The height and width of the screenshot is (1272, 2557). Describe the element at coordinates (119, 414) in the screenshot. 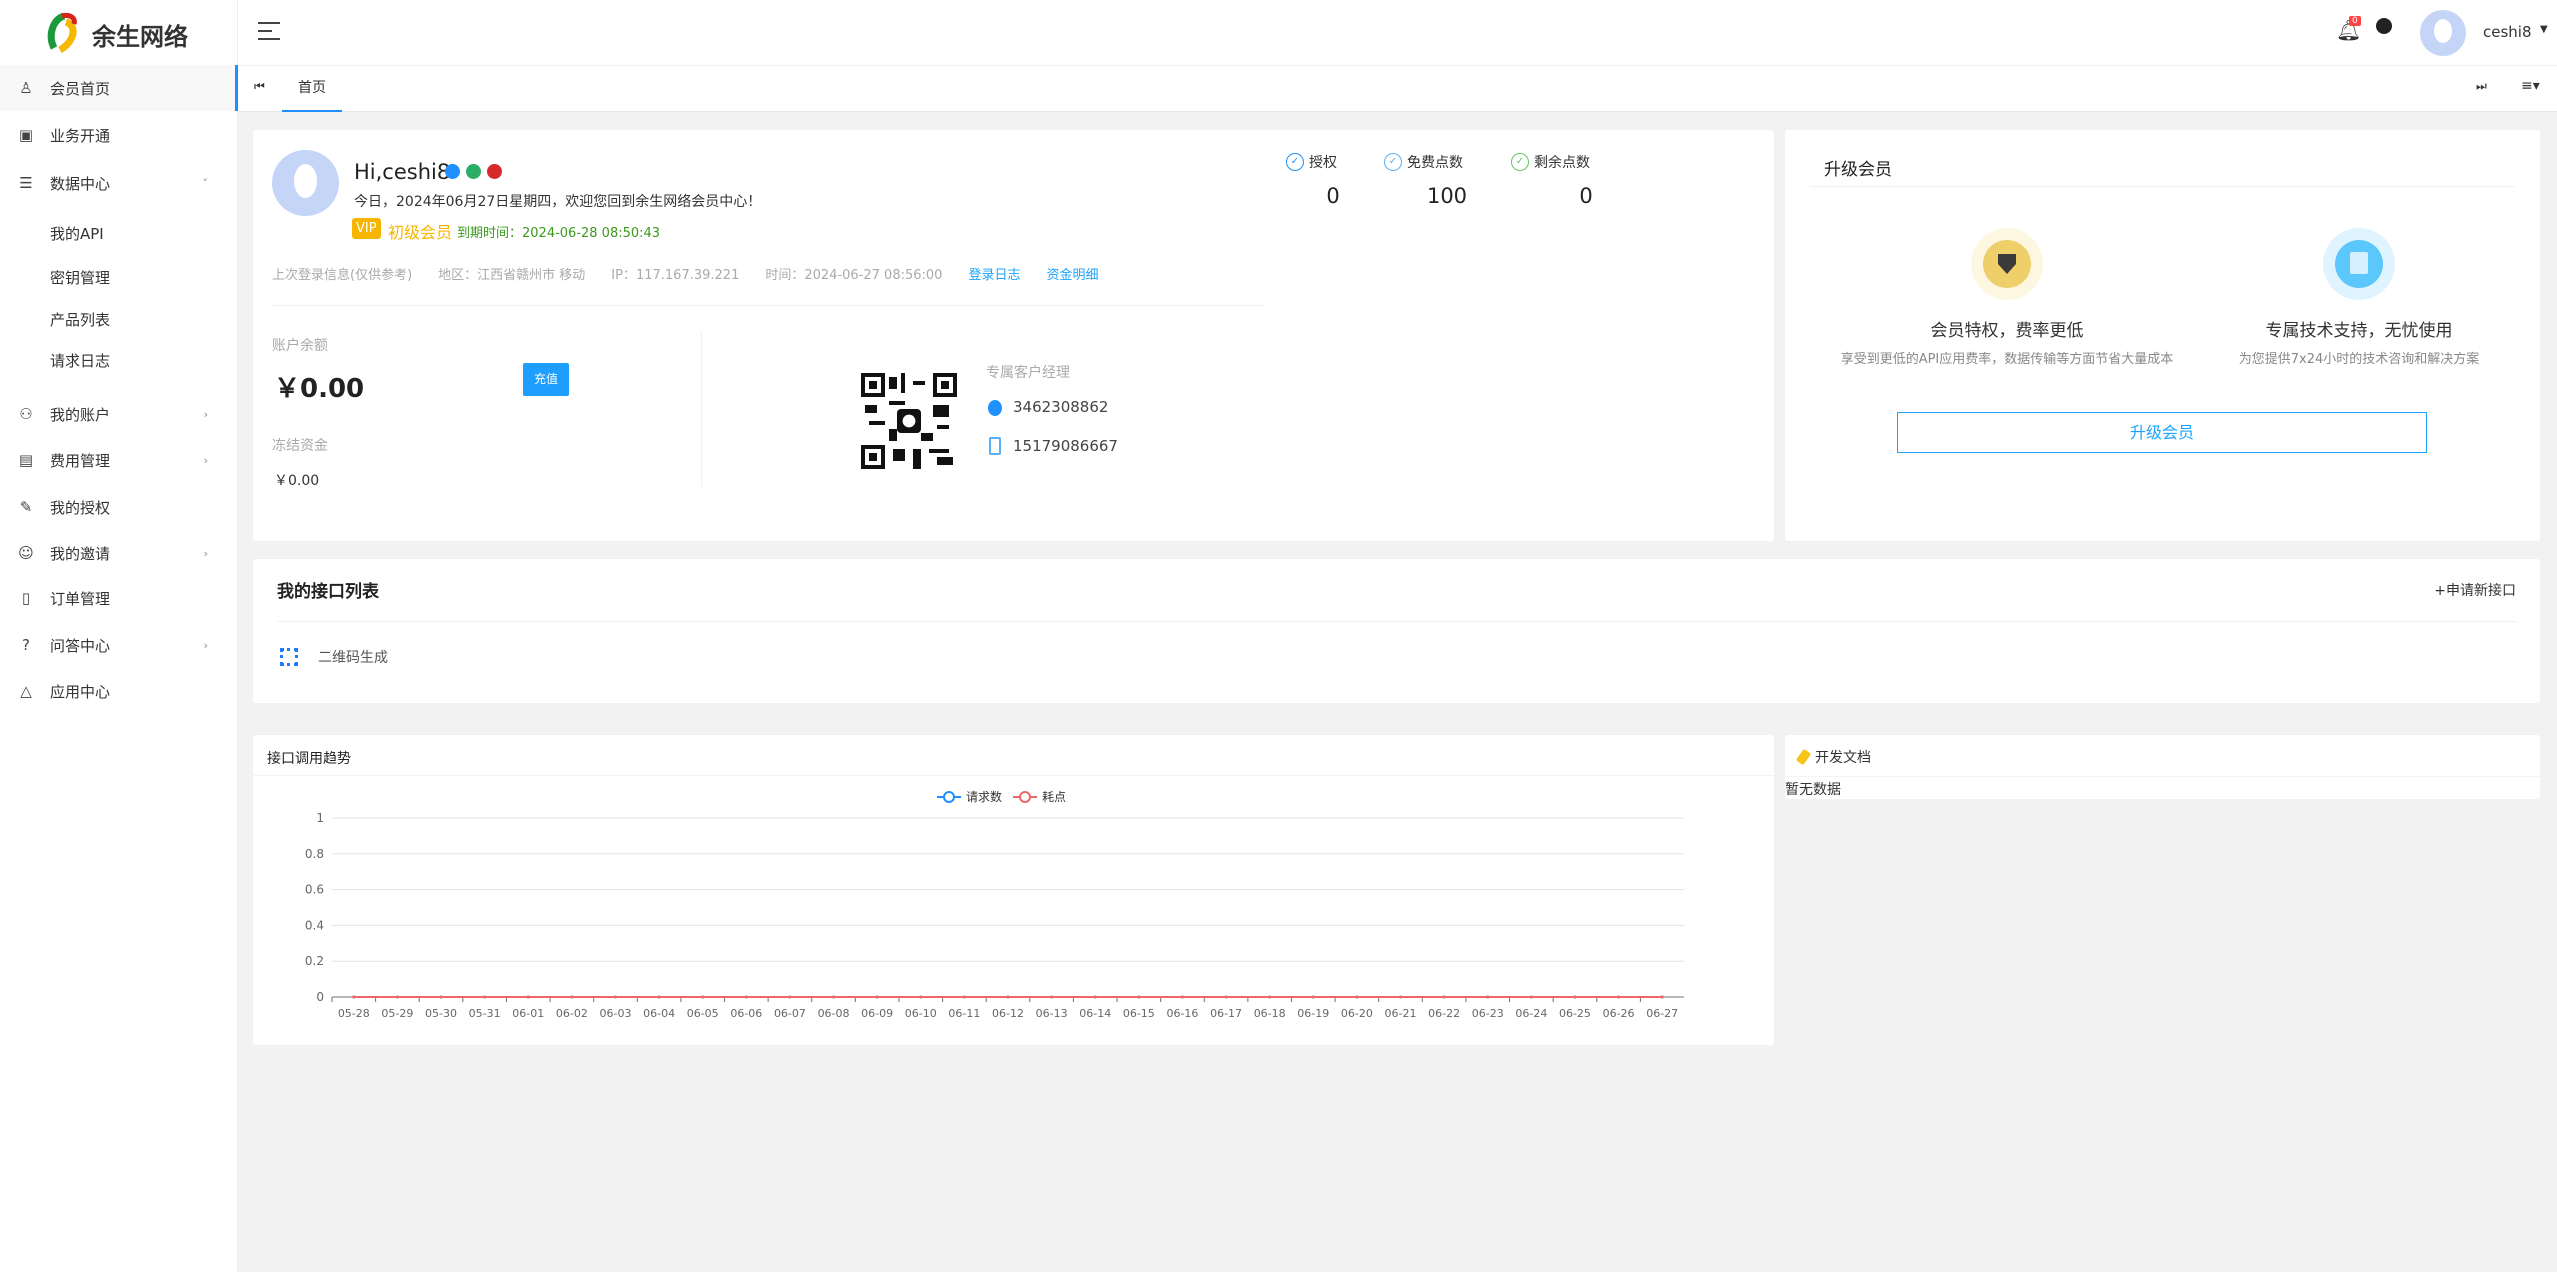

I see `sidebar-item: ⚇ 我的账户 ›` at that location.